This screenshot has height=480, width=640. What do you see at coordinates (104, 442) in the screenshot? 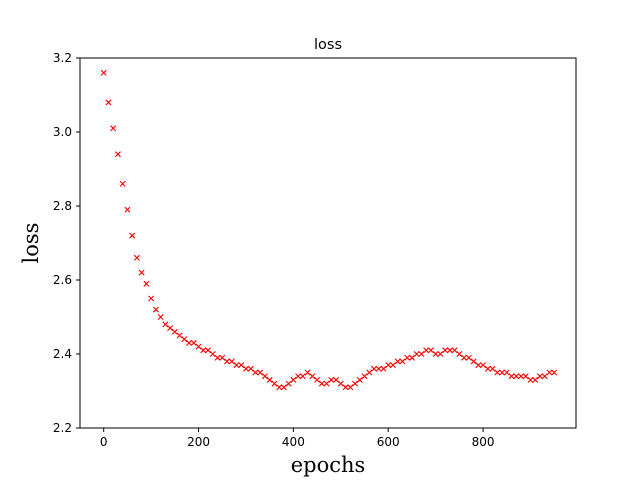
I see `x-tick-label: 0` at bounding box center [104, 442].